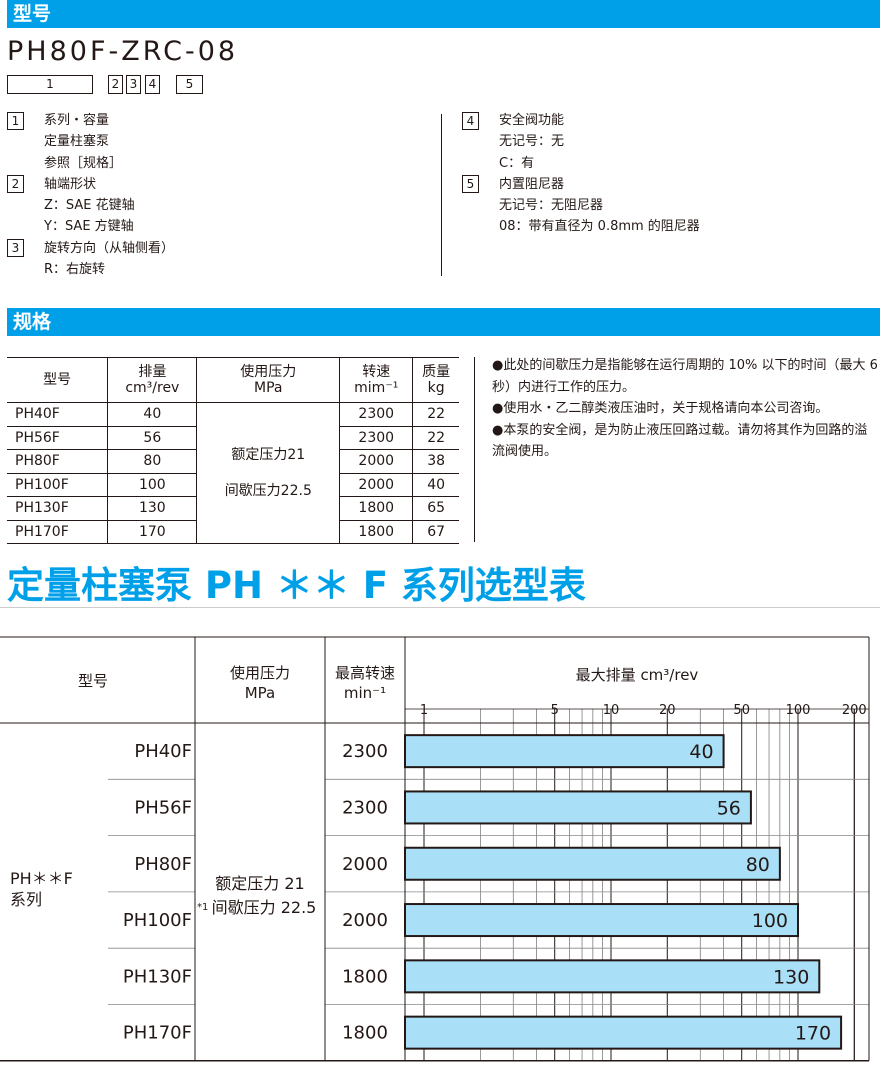 The width and height of the screenshot is (880, 1067). Describe the element at coordinates (58, 531) in the screenshot. I see `table-cell: PH170F` at that location.